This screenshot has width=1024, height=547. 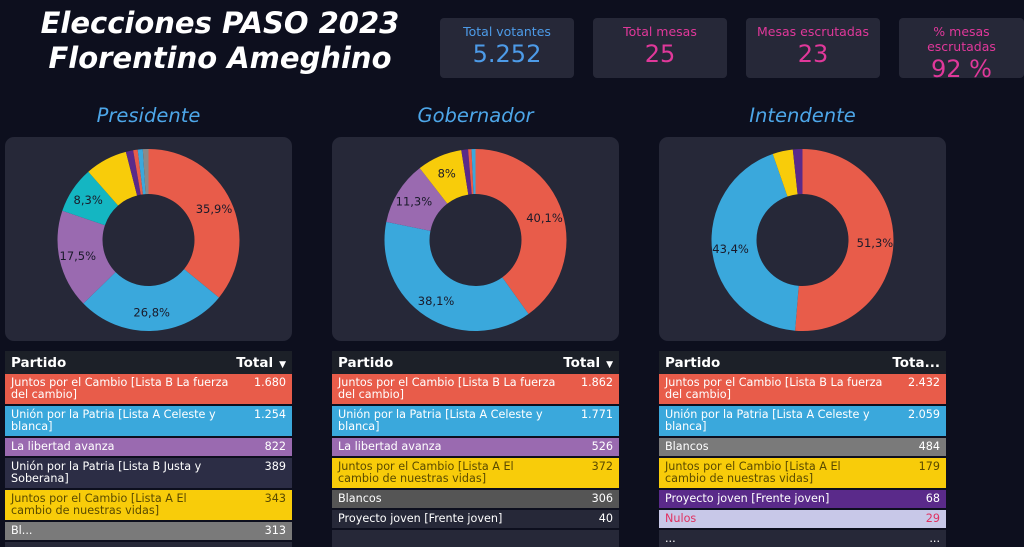 I want to click on kpi-value: 25, so click(x=660, y=54).